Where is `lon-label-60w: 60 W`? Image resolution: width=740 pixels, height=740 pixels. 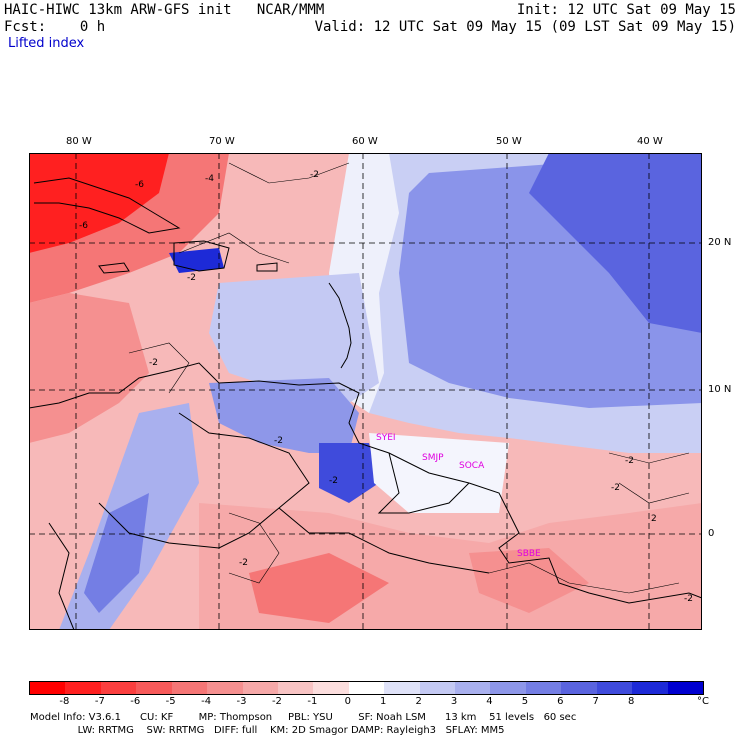 lon-label-60w: 60 W is located at coordinates (365, 141).